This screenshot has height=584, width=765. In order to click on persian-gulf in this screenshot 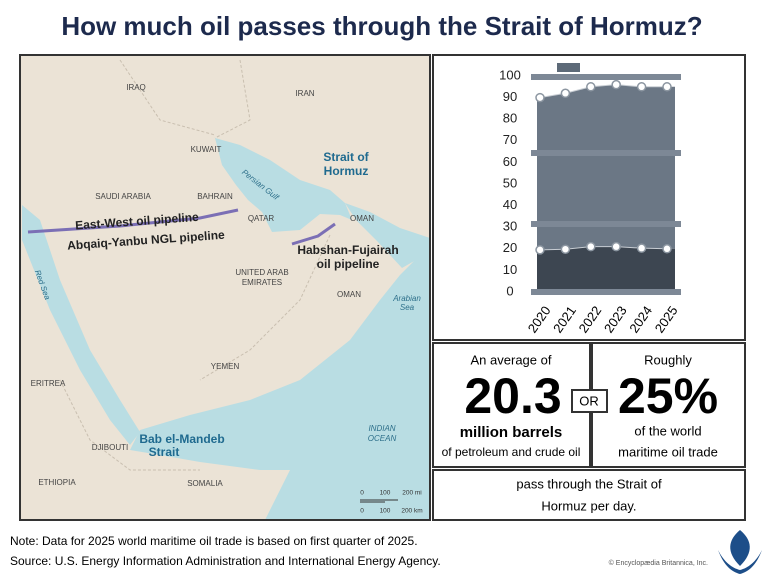, I will do `click(283, 185)`.